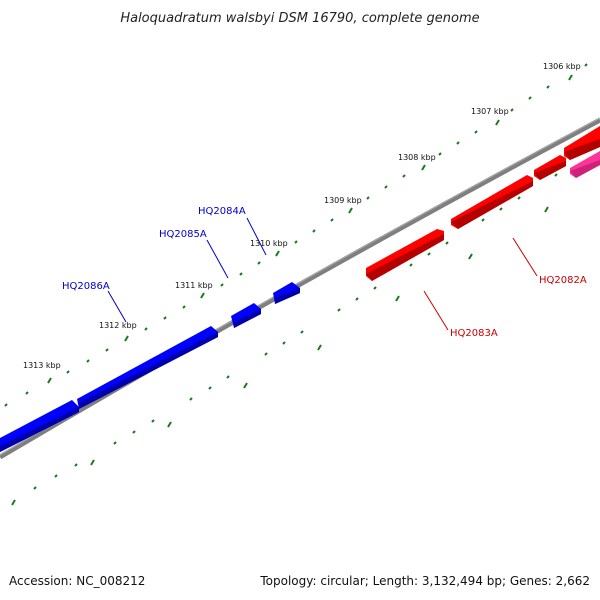 The height and width of the screenshot is (600, 600). I want to click on gene-arrow-hq2082a-shadow, so click(492, 205).